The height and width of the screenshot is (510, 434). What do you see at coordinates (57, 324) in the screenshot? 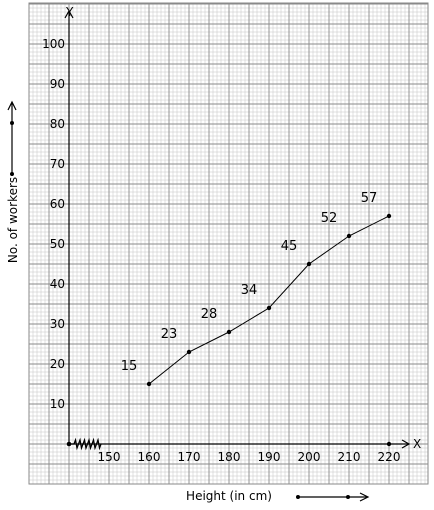
I see `y-tick-label: 30` at bounding box center [57, 324].